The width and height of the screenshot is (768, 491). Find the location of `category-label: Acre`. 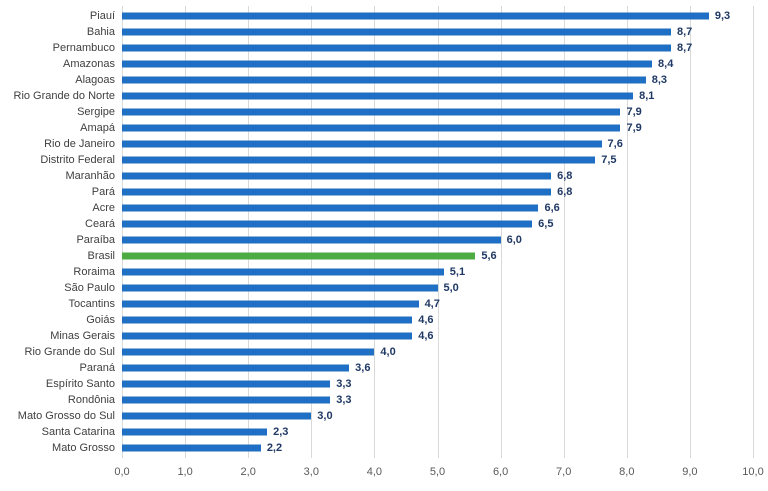

category-label: Acre is located at coordinates (103, 208).